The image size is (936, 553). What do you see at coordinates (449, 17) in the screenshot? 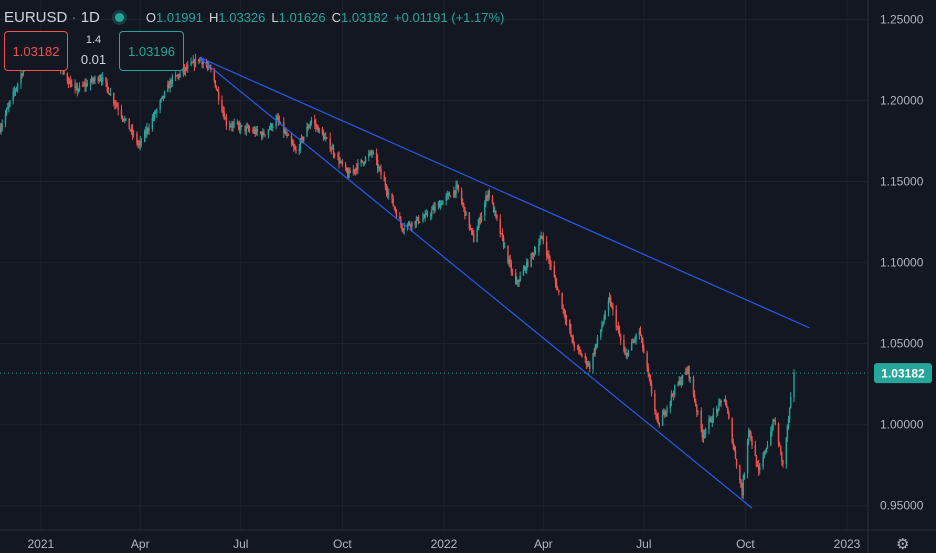
I see `change-value: +0.01191 (+1.17%)` at bounding box center [449, 17].